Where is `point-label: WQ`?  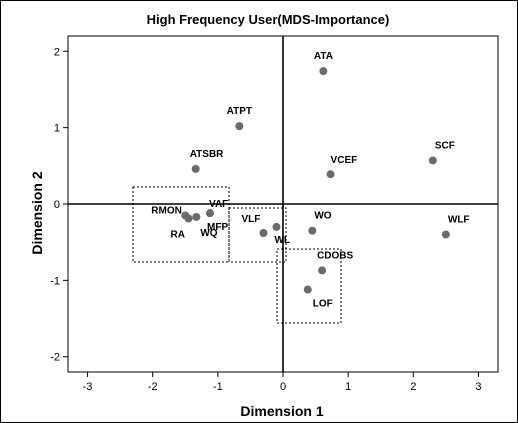 point-label: WQ is located at coordinates (208, 233).